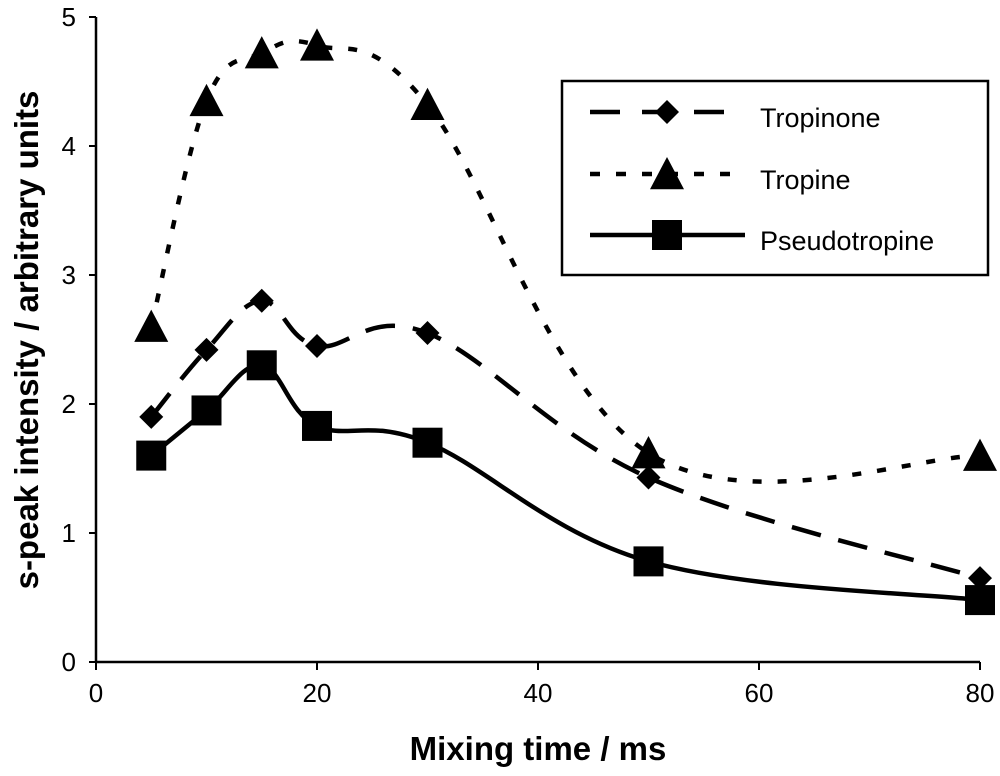 The width and height of the screenshot is (1000, 776). Describe the element at coordinates (317, 693) in the screenshot. I see `x-tick-label: 20` at that location.